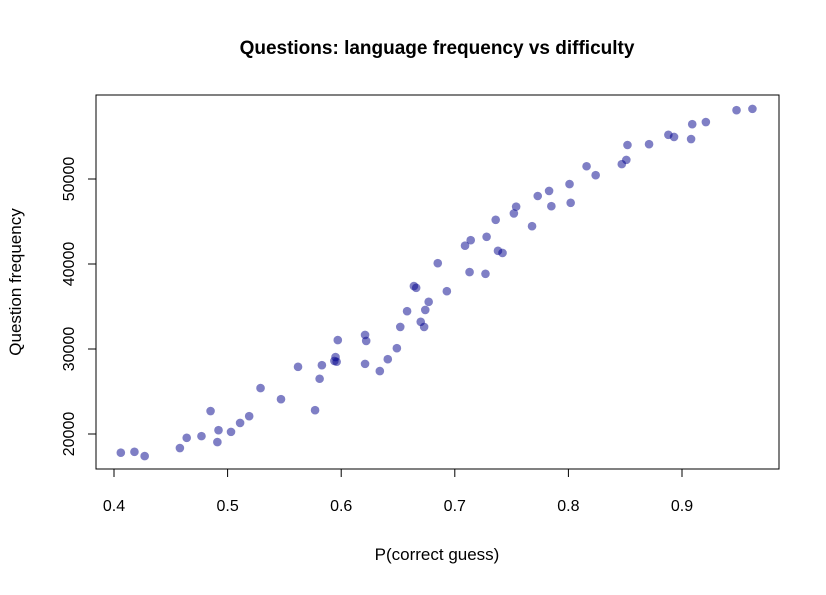 This screenshot has height=595, width=826. I want to click on x-axis-label: P(correct guess), so click(437, 554).